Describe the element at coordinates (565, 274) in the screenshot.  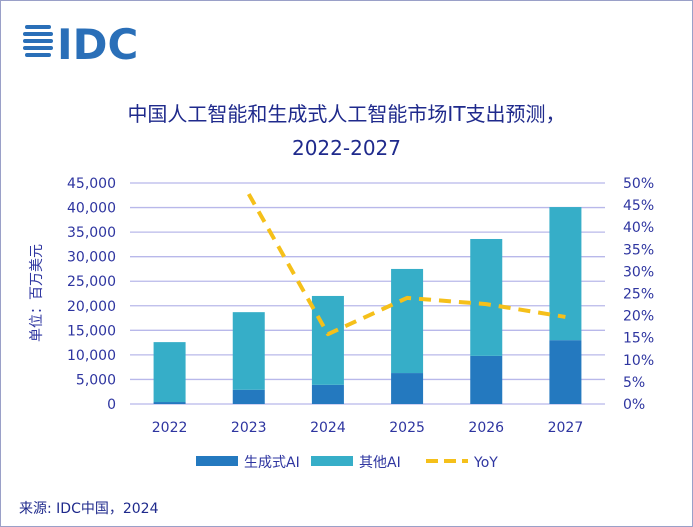
I see `bar-2027-其他AI` at that location.